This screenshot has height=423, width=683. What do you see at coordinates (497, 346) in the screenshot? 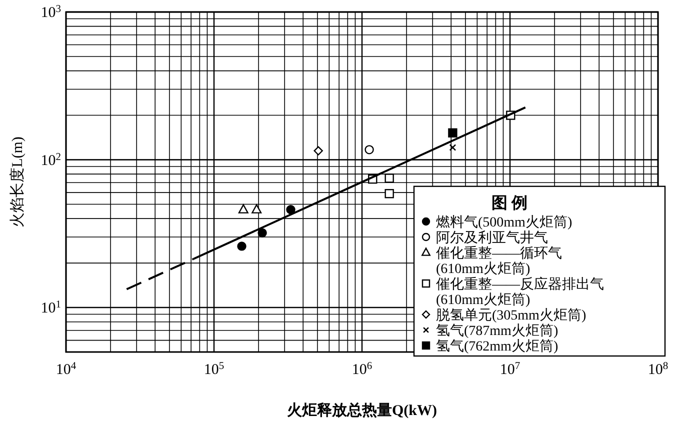
I see `legend-label: 氢气(762mm火炬筒)` at bounding box center [497, 346].